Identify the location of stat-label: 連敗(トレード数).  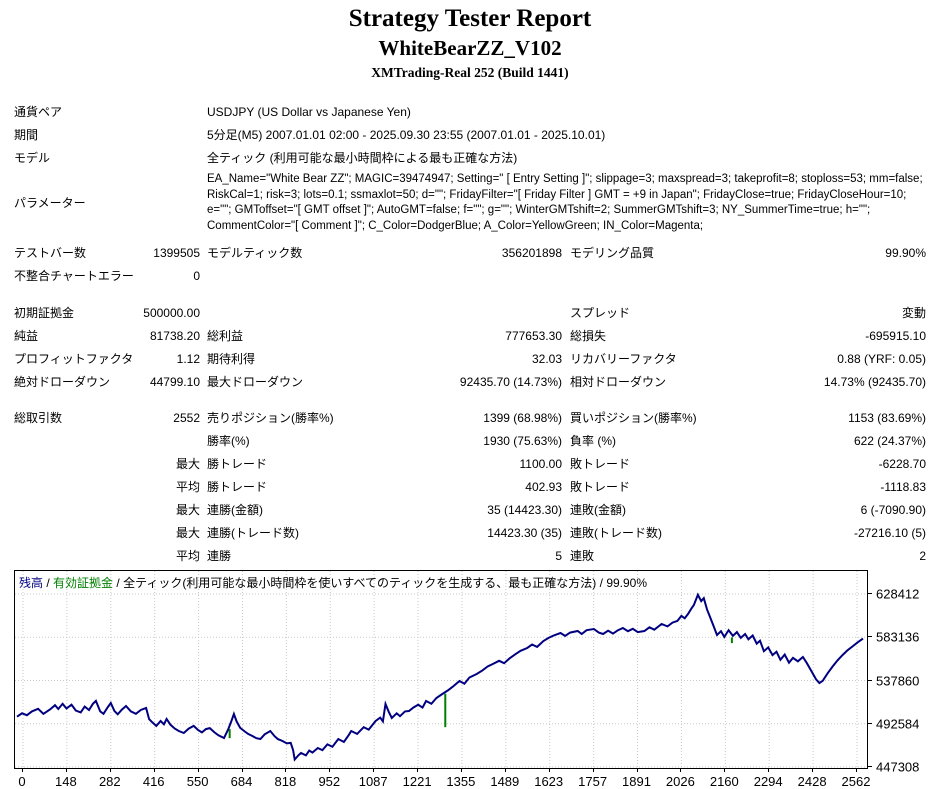
(616, 533).